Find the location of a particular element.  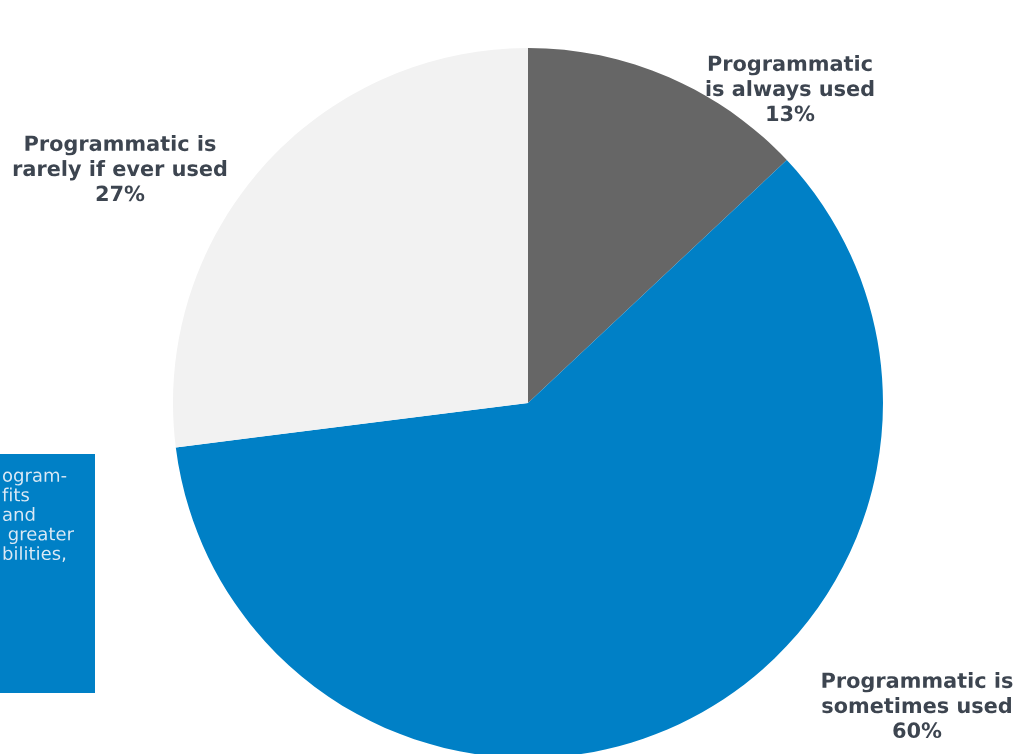

slice-label: Programmatic is always used is located at coordinates (790, 78).